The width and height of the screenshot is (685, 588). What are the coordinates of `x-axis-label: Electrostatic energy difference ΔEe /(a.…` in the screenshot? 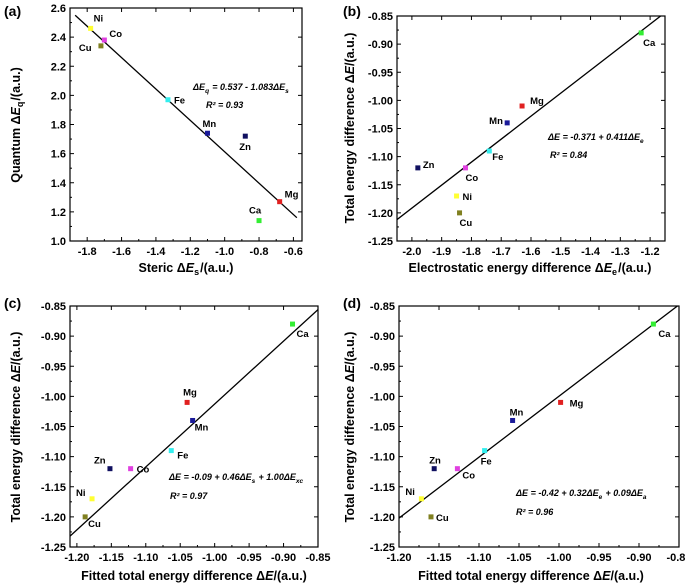 It's located at (530, 269).